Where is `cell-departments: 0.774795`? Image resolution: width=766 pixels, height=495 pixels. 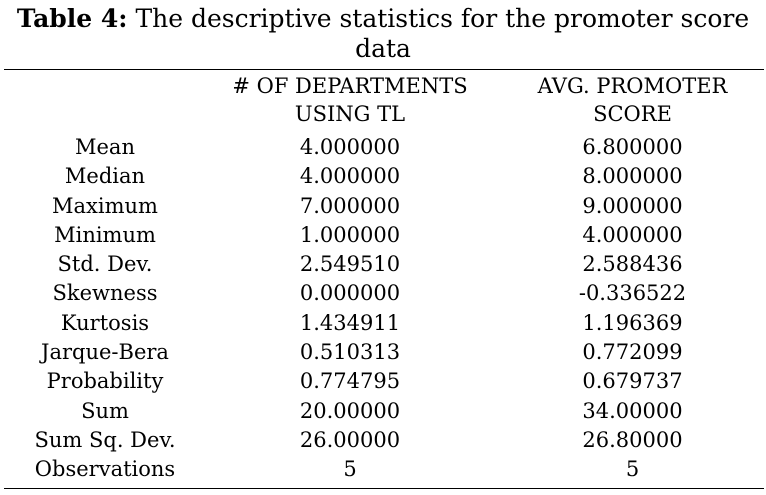 cell-departments: 0.774795 is located at coordinates (350, 381).